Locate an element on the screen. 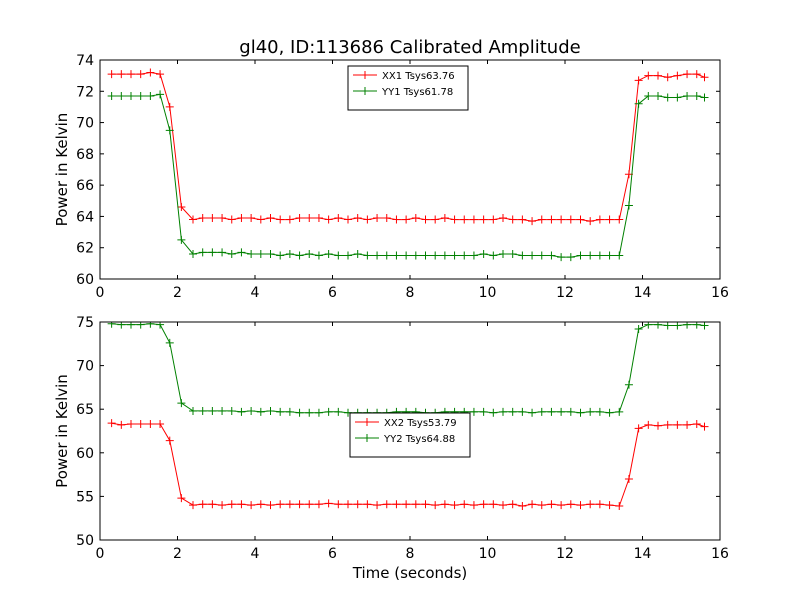 The height and width of the screenshot is (600, 800). x-tick-label: 16 is located at coordinates (720, 554).